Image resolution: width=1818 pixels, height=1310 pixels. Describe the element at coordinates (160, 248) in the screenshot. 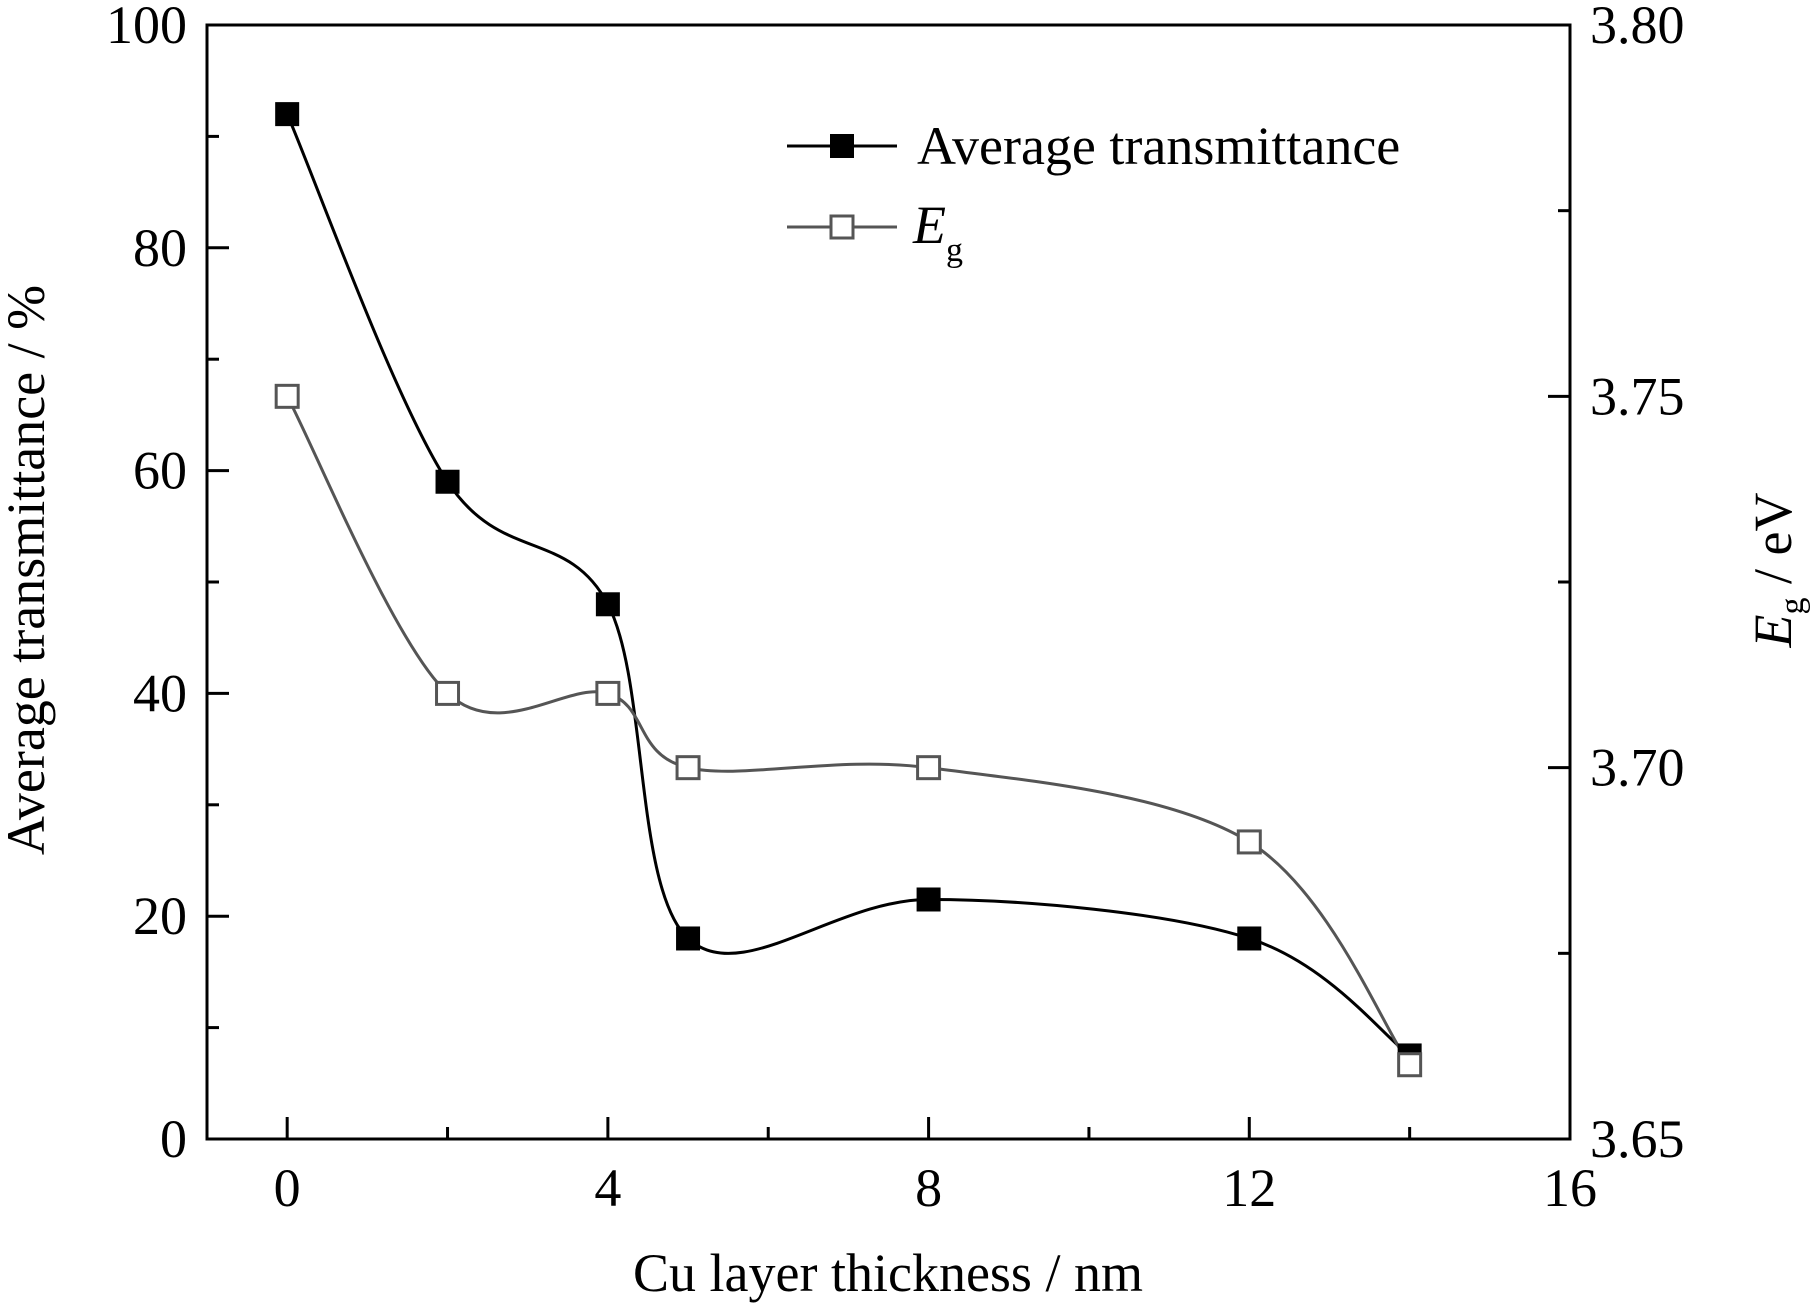

I see `y-tick-label: 80` at that location.